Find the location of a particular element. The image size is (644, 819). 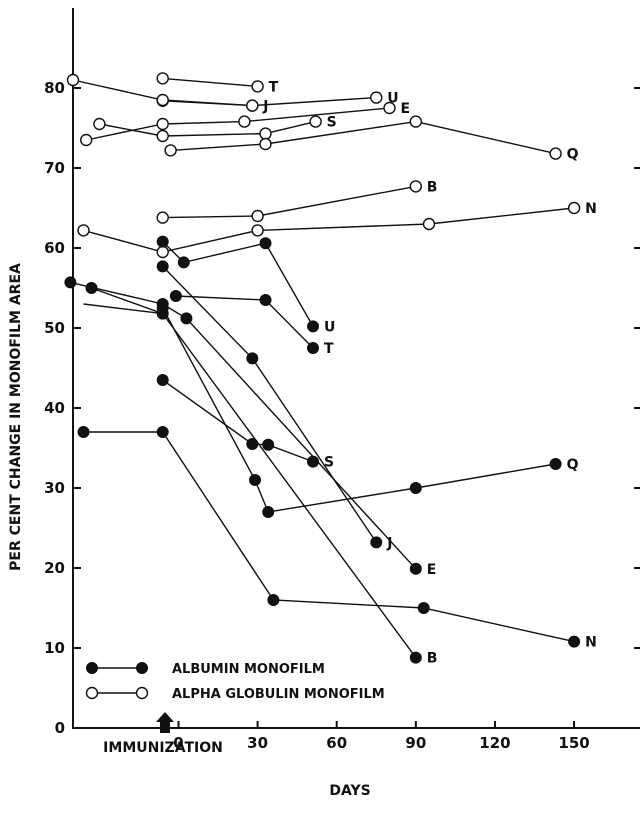

legend: ALBUMIN MONOFILM ALPHA GLOBULIN MONOFILM is located at coordinates (235, 682).